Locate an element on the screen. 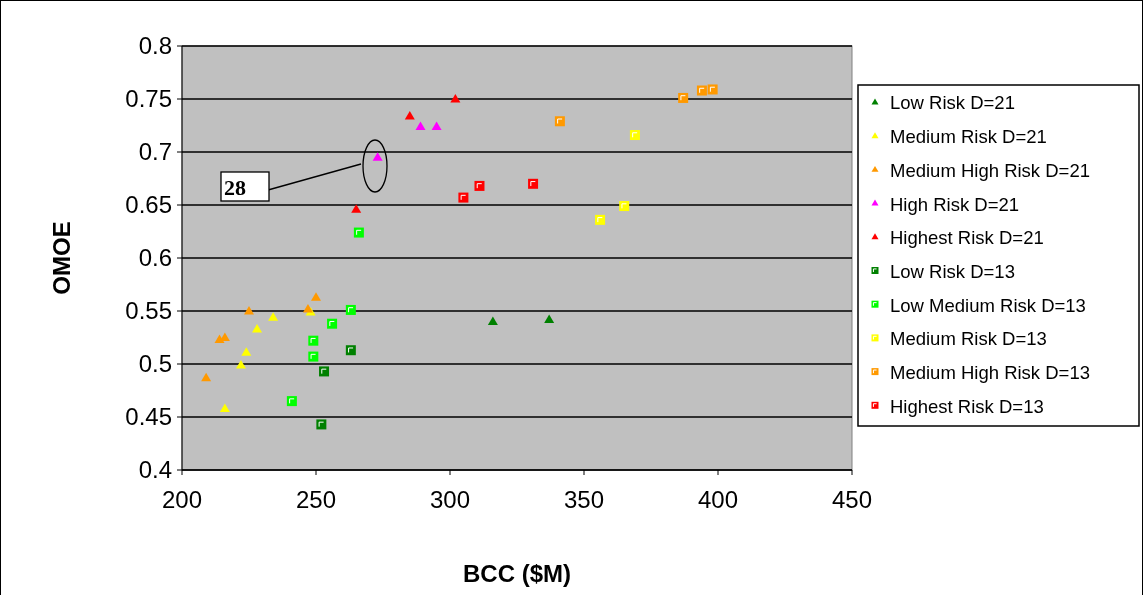 The height and width of the screenshot is (595, 1143). legend-label: High Risk D=21 is located at coordinates (955, 204).